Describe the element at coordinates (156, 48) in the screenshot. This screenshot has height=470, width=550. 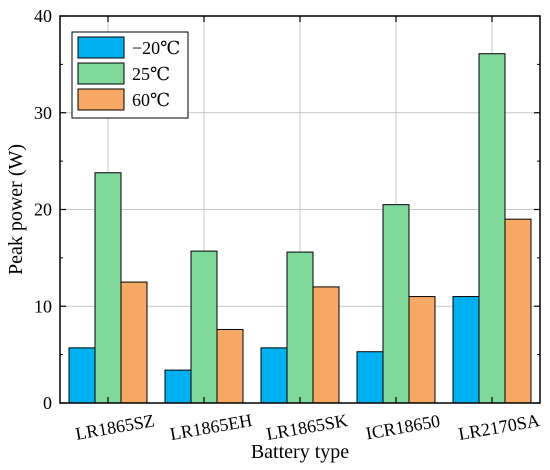
I see `legend-label: −20℃` at that location.